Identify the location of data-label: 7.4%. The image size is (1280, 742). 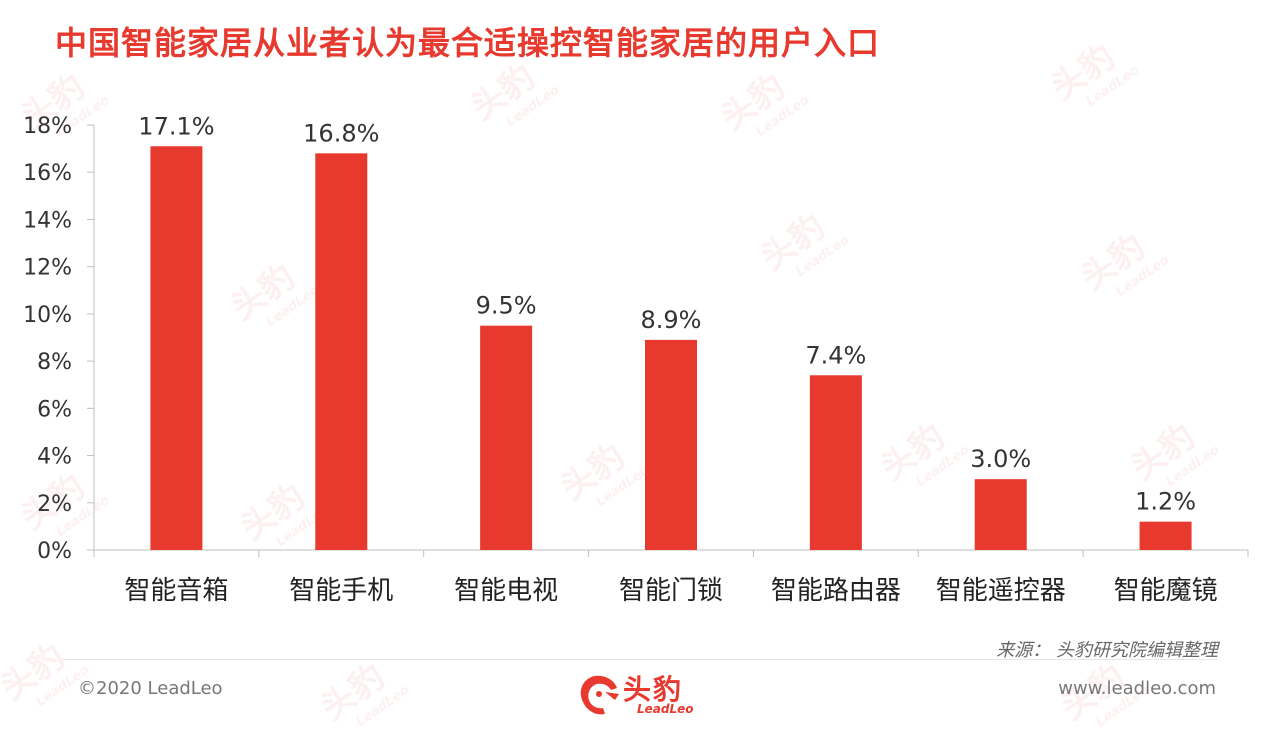
(835, 355).